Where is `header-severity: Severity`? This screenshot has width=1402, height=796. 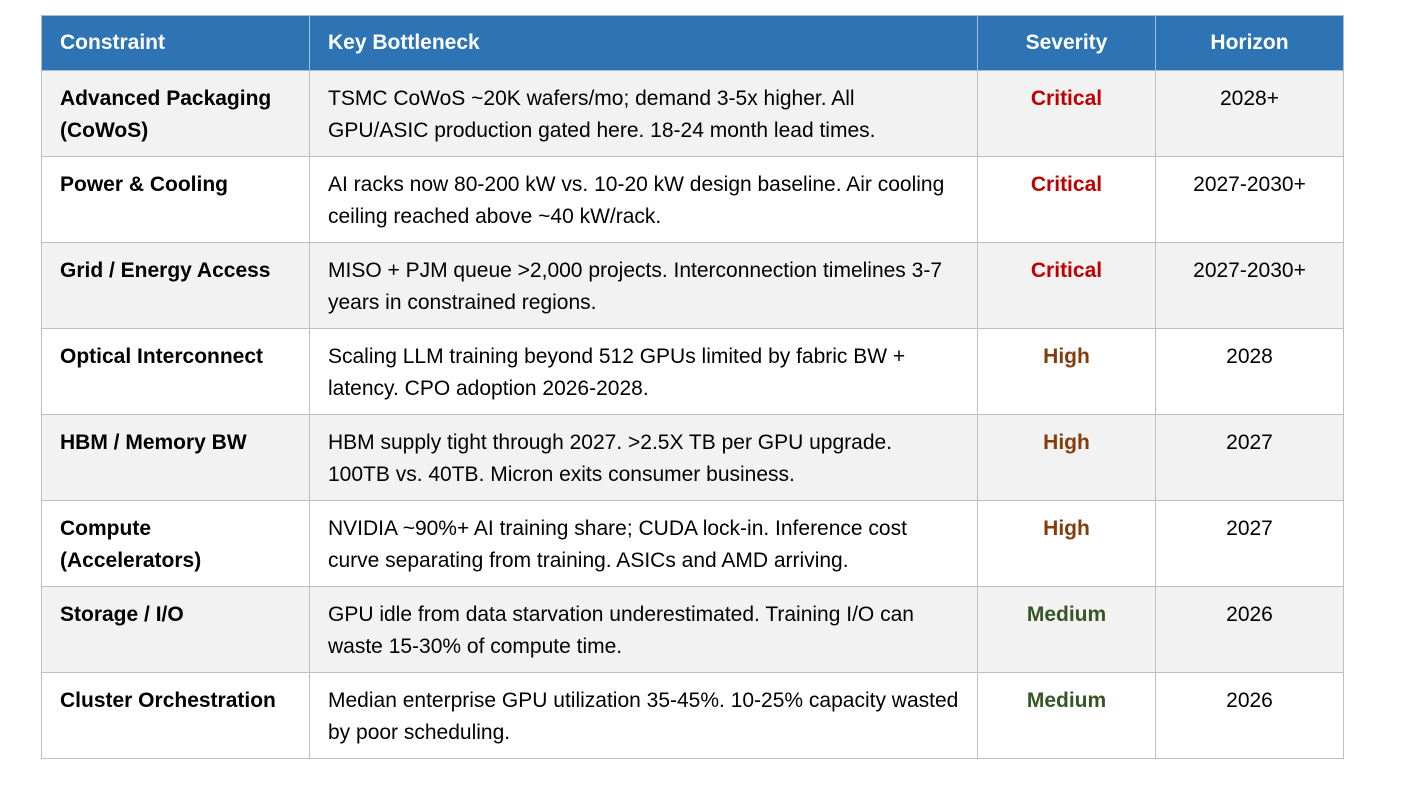 header-severity: Severity is located at coordinates (1066, 43).